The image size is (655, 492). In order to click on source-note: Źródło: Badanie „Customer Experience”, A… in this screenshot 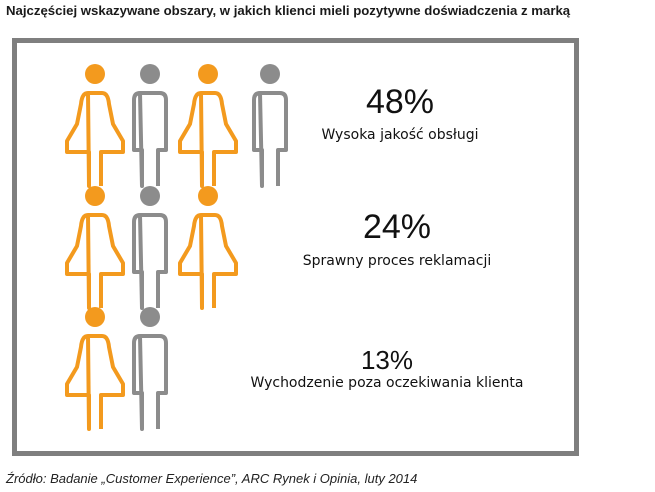, I will do `click(212, 478)`.